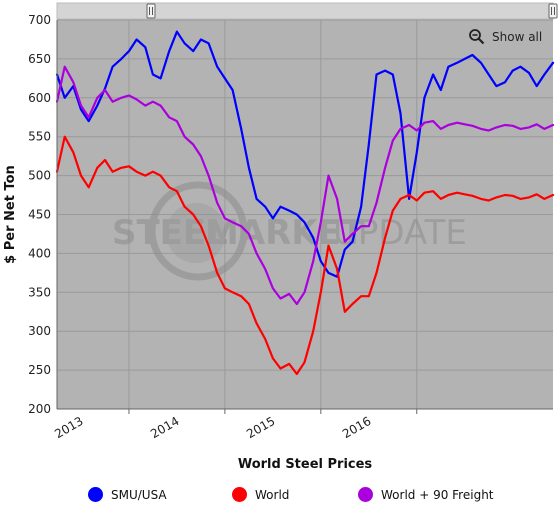  I want to click on legend-item-smu-usa: SMU/USA, so click(127, 494).